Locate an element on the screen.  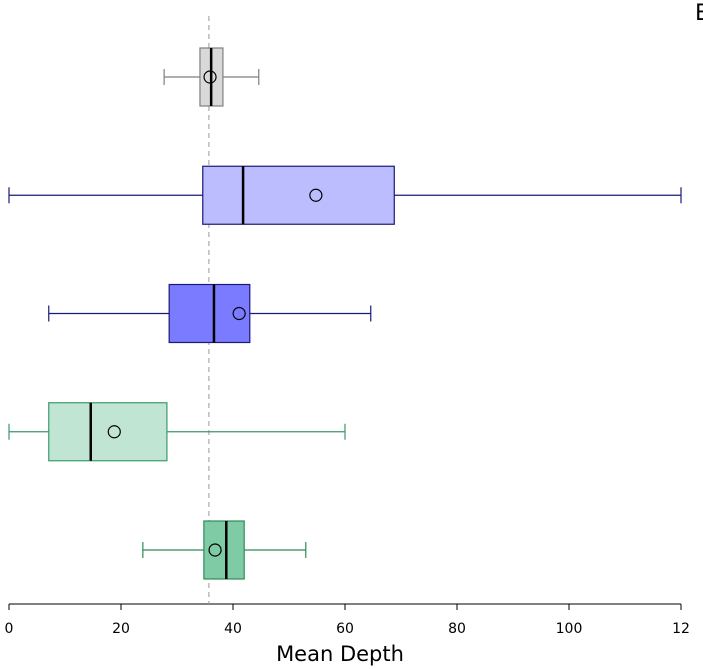
x-axis-label: Mean Depth is located at coordinates (340, 654).